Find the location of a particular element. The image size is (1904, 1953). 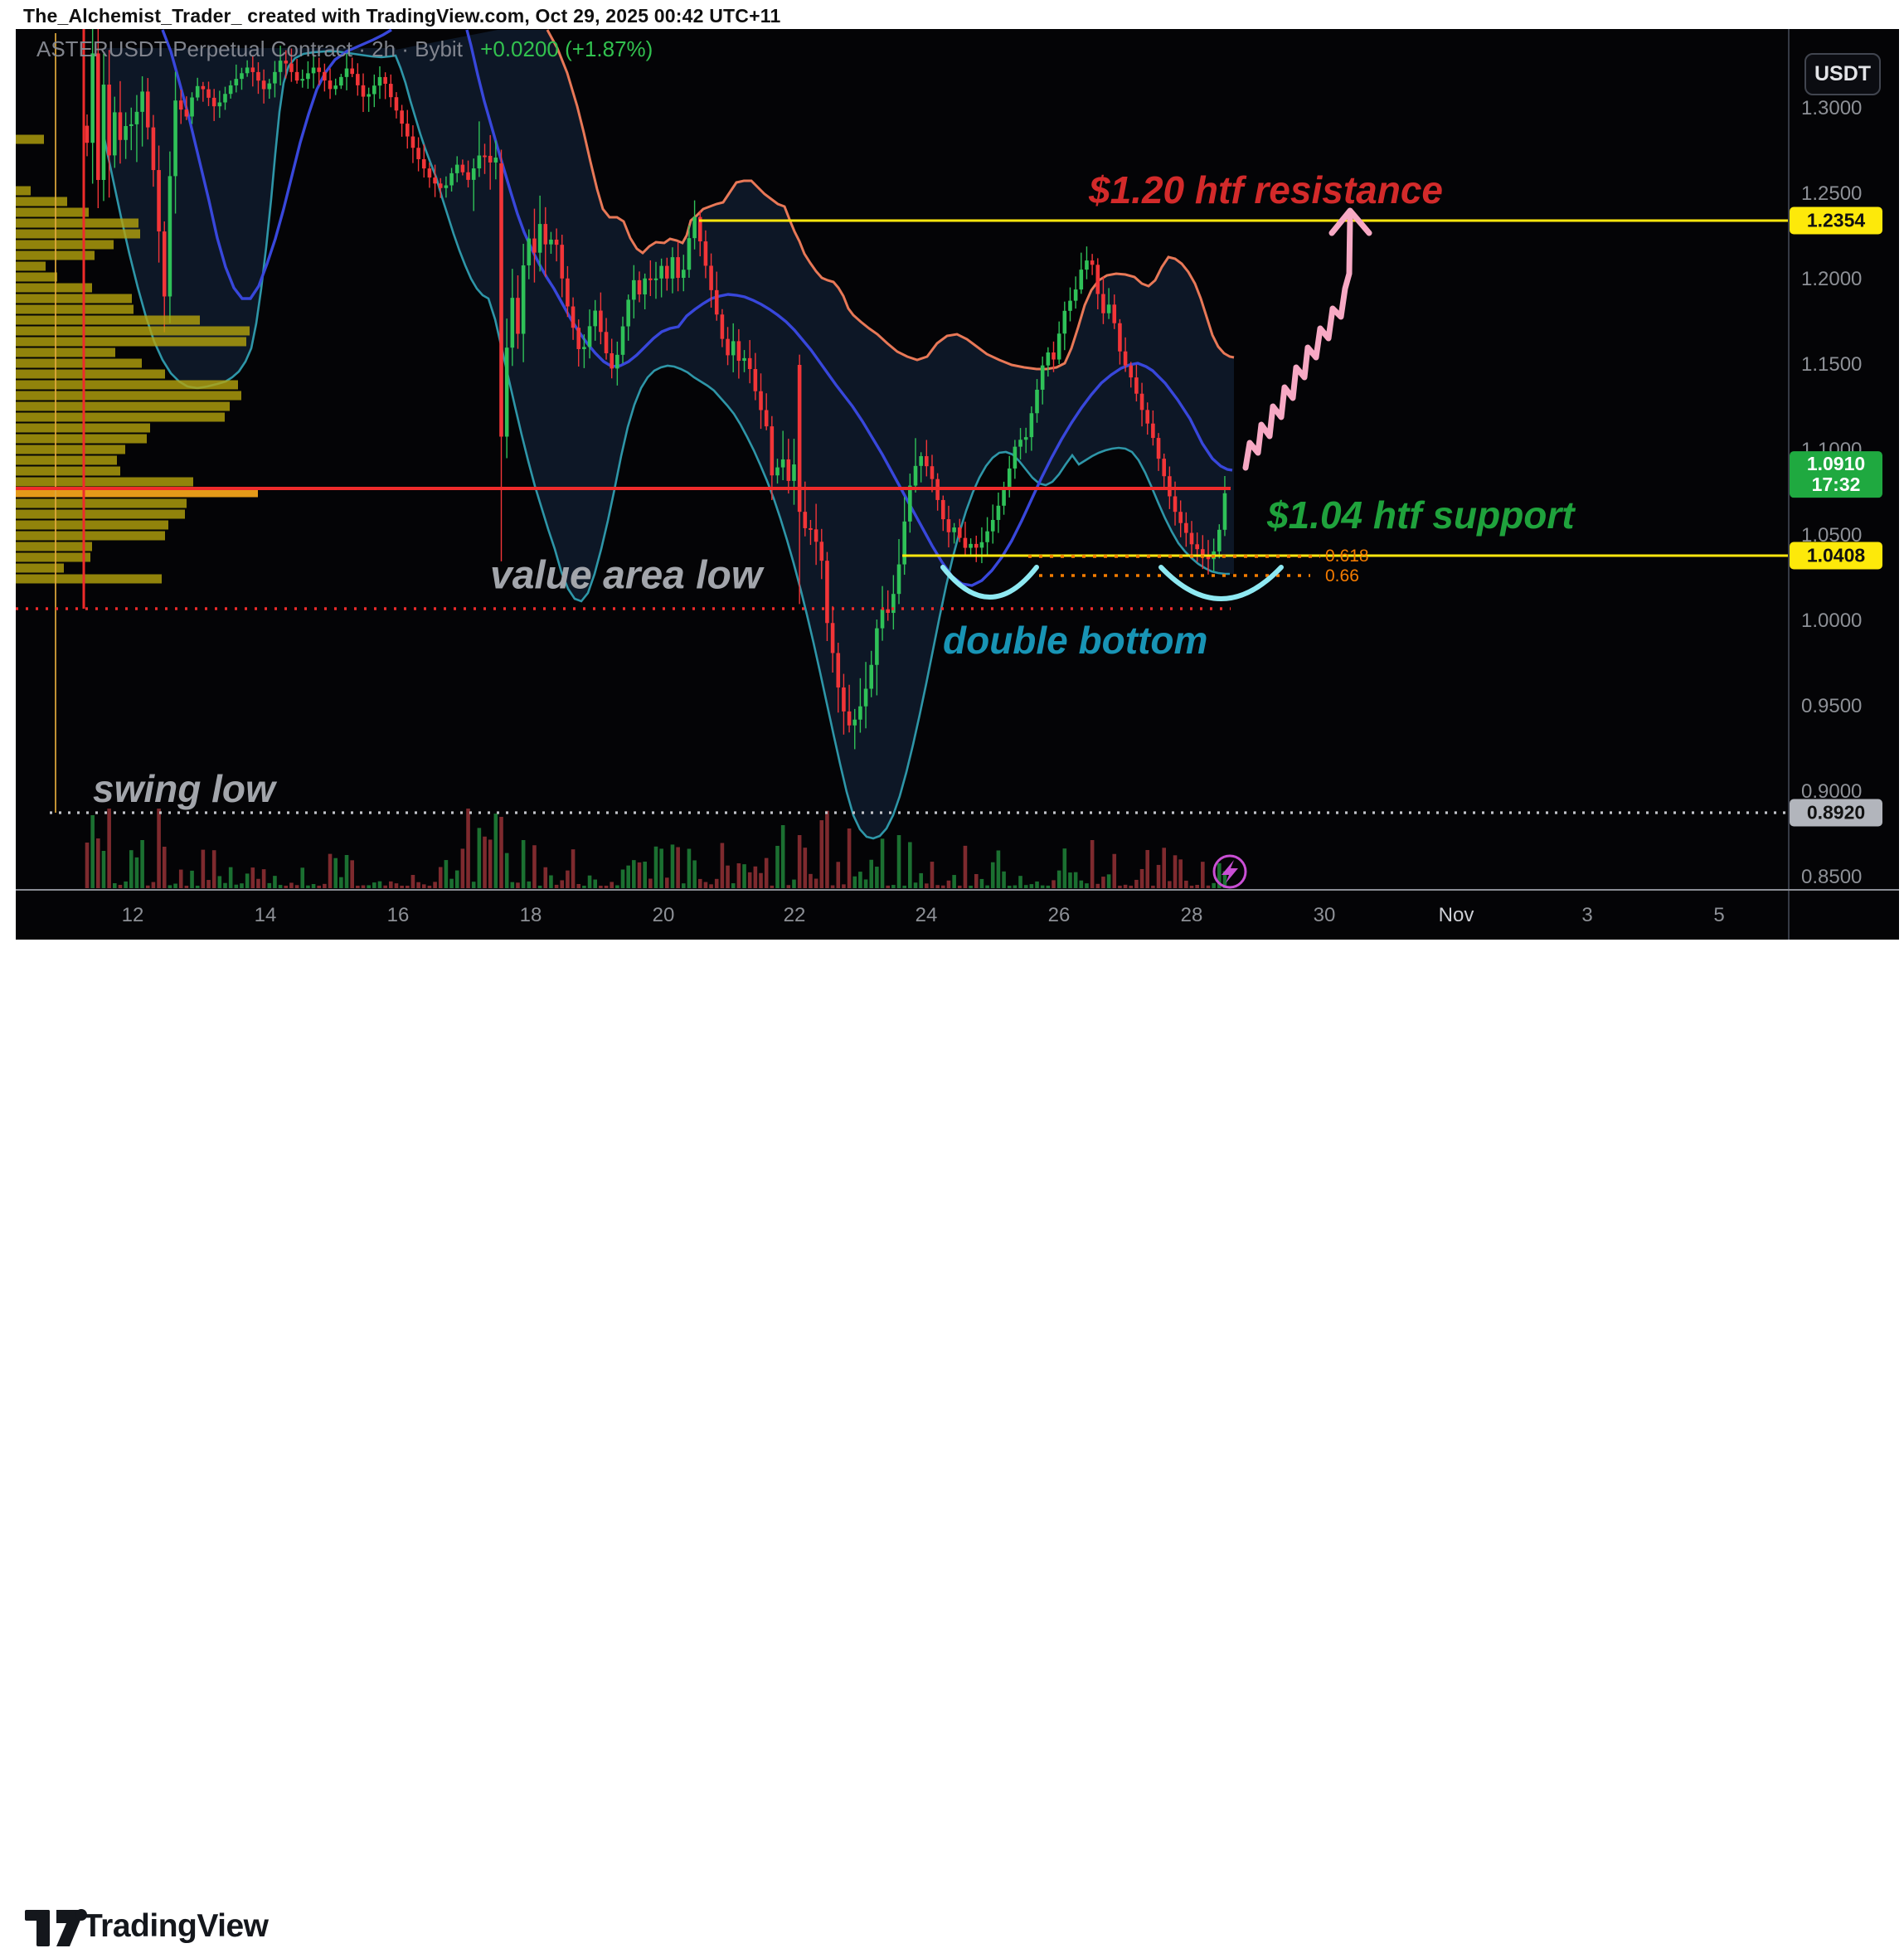

projection-arrow-zigzag is located at coordinates (1297, 343).